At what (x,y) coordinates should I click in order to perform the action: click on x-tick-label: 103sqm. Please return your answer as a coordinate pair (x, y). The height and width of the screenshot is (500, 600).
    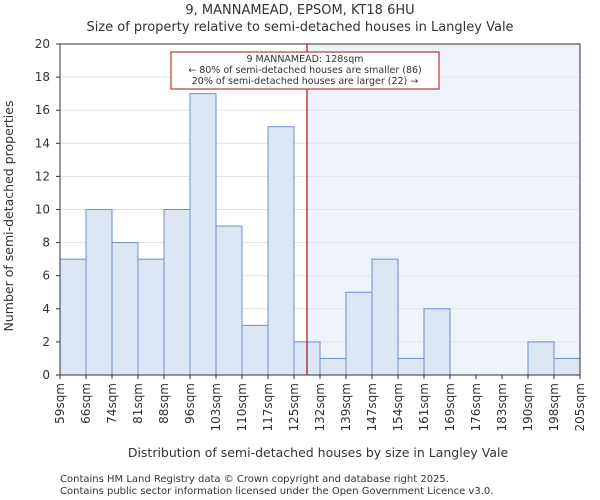
    Looking at the image, I should click on (216, 407).